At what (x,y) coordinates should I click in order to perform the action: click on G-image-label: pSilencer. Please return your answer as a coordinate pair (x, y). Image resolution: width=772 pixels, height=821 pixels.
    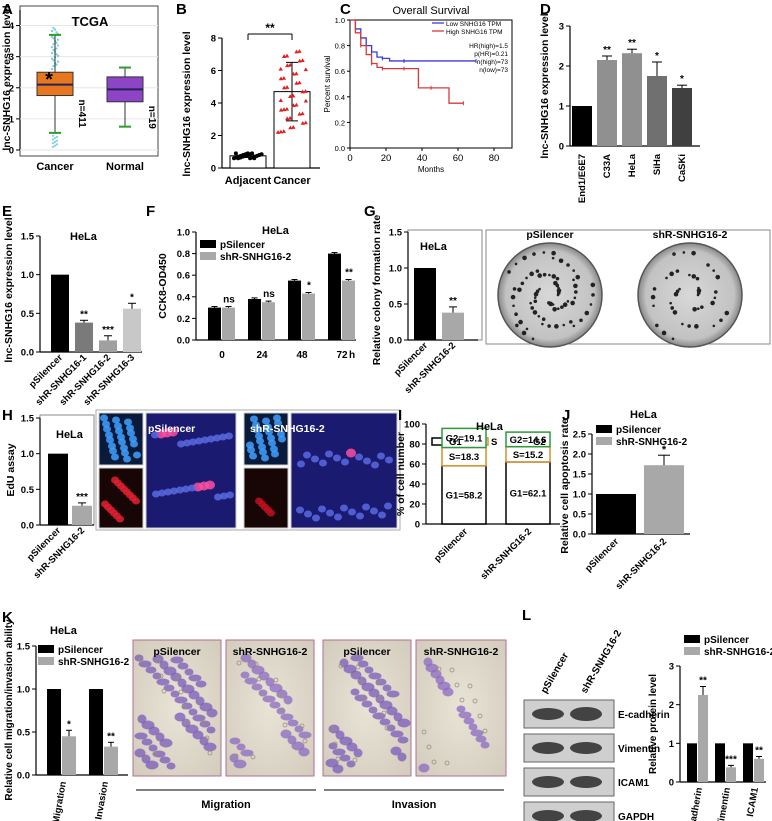
    Looking at the image, I should click on (549, 235).